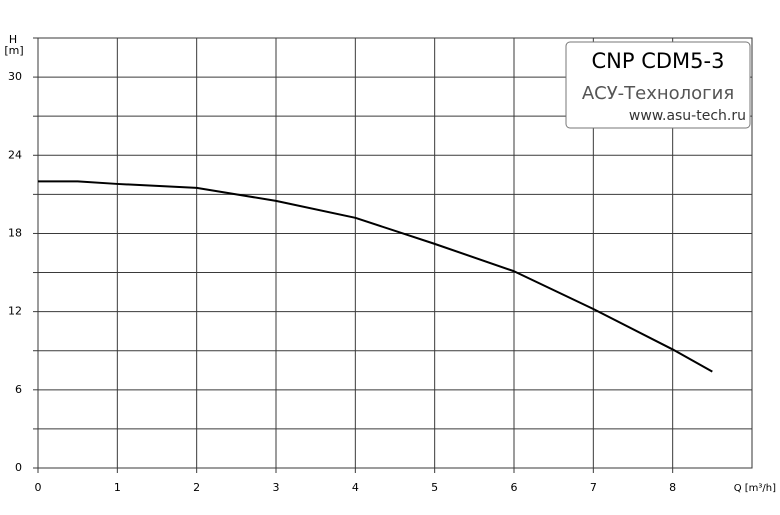 The width and height of the screenshot is (780, 515). Describe the element at coordinates (15, 76) in the screenshot. I see `y-tick-label: 30` at that location.